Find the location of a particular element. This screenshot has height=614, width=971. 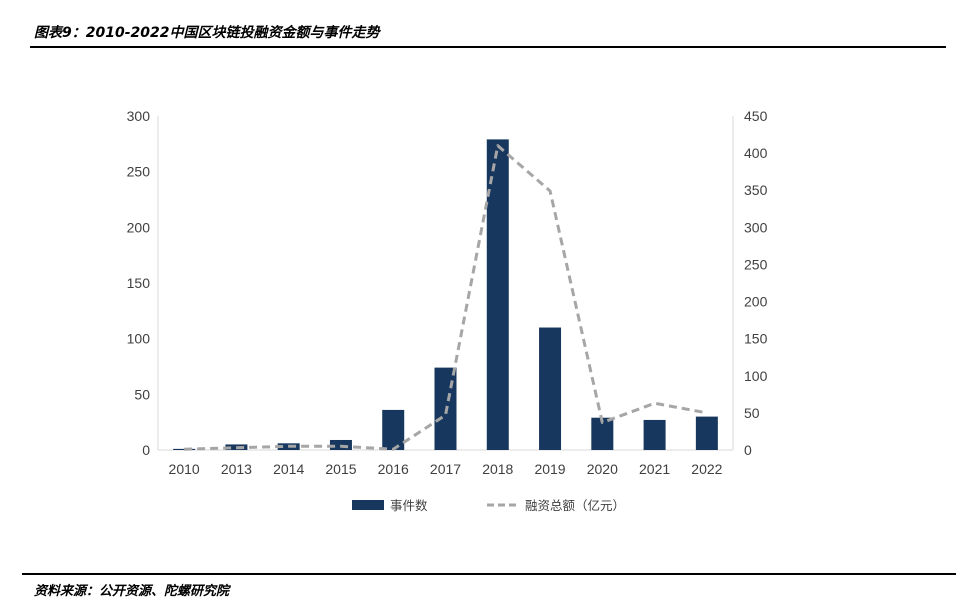

y-left-tick-label: 50 is located at coordinates (142, 394).